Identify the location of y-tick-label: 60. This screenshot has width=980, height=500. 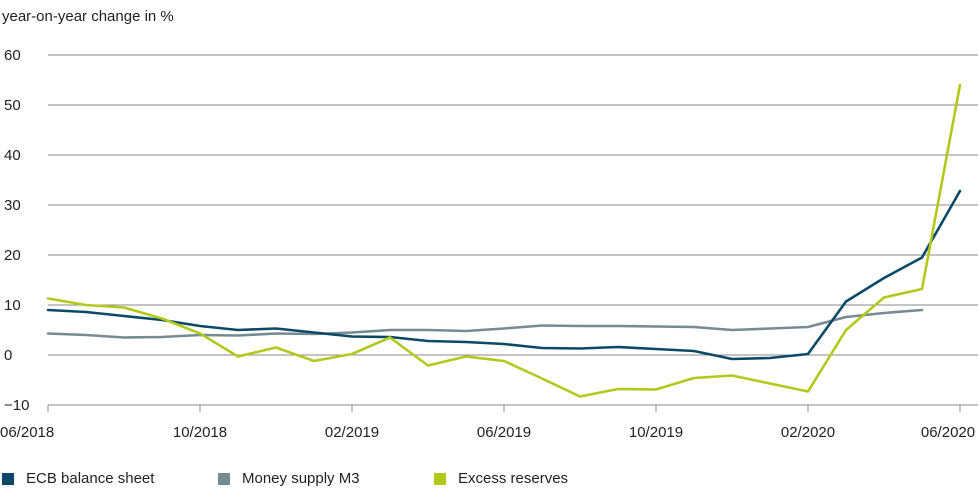
(12, 55).